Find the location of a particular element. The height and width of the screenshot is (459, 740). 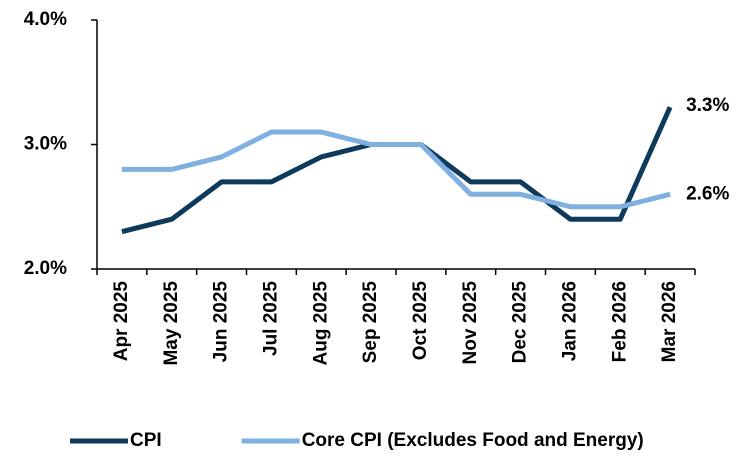

x-tick-label: May 2025 is located at coordinates (171, 323).